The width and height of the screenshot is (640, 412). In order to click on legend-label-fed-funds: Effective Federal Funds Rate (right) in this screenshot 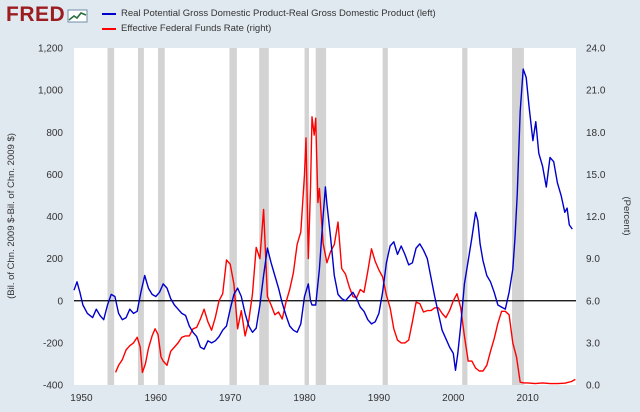, I will do `click(196, 28)`.